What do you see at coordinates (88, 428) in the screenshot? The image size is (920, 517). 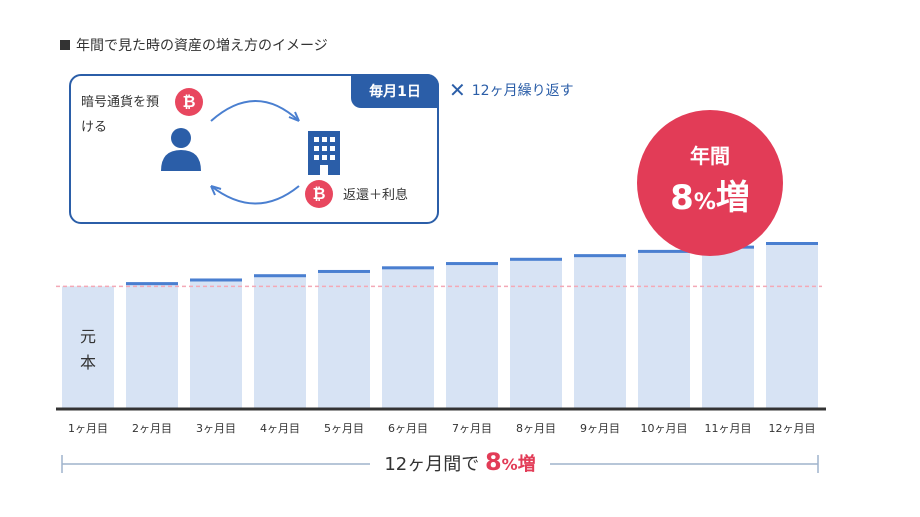 I see `x-tick-label: 1ヶ月目` at bounding box center [88, 428].